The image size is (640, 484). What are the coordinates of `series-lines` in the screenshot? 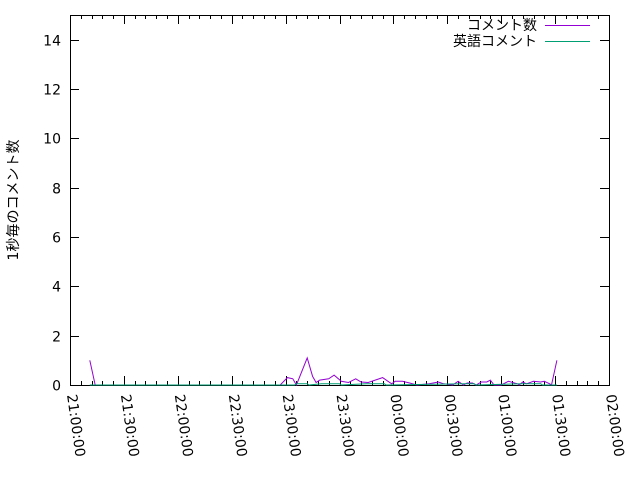 It's located at (323, 371).